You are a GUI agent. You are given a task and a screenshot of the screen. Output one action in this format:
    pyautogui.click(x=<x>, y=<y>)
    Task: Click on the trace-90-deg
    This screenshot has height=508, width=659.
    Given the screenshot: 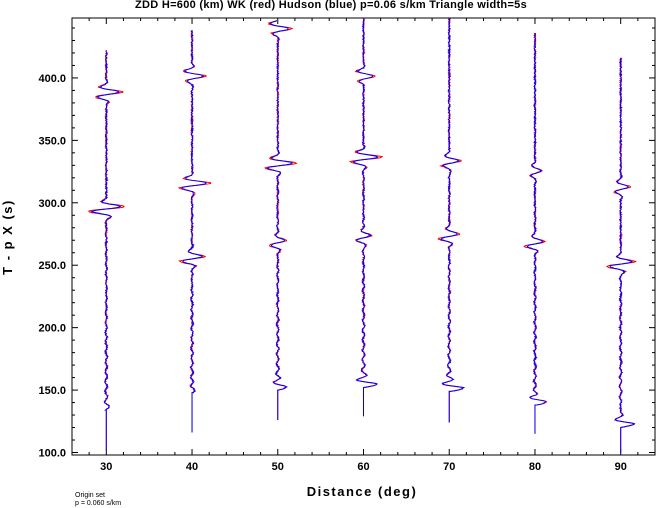 What is the action you would take?
    pyautogui.click(x=621, y=255)
    